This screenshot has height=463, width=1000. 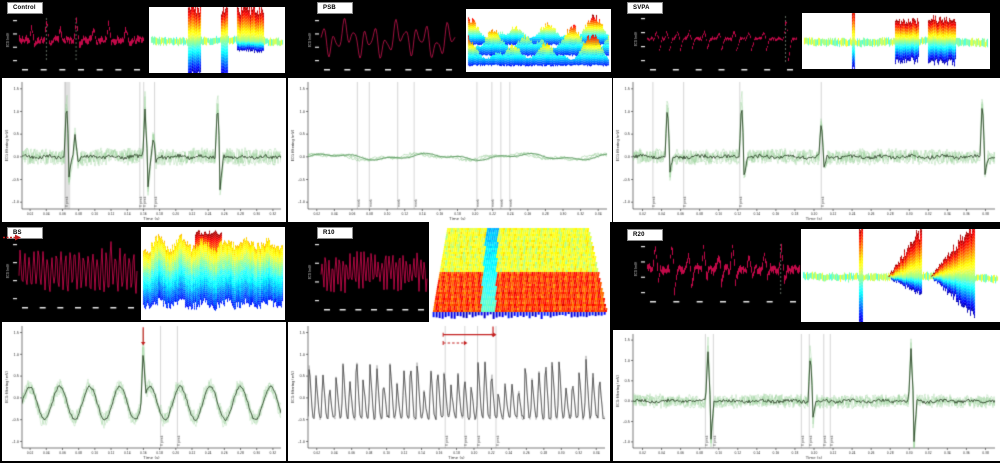 What do you see at coordinates (450, 150) in the screenshot?
I see `filtered-ecg-plot-psb` at bounding box center [450, 150].